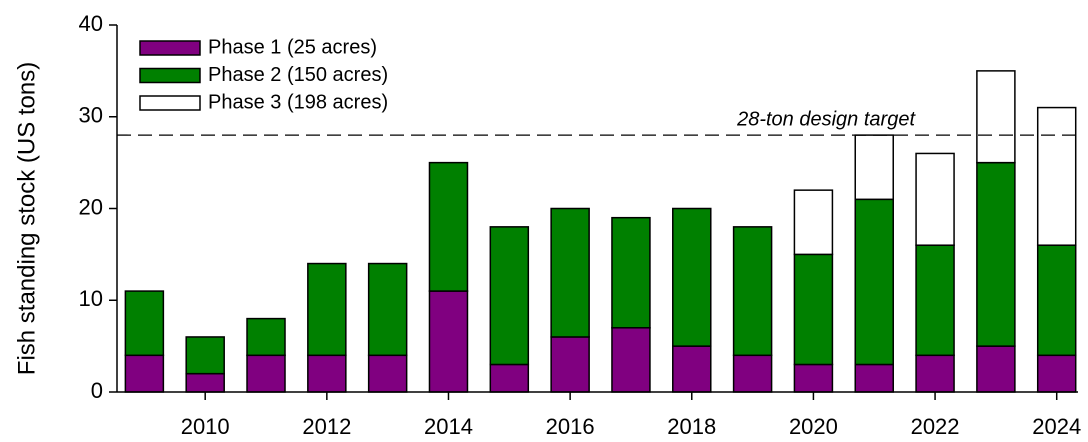  What do you see at coordinates (448, 426) in the screenshot?
I see `x-tick-label: 2014` at bounding box center [448, 426].